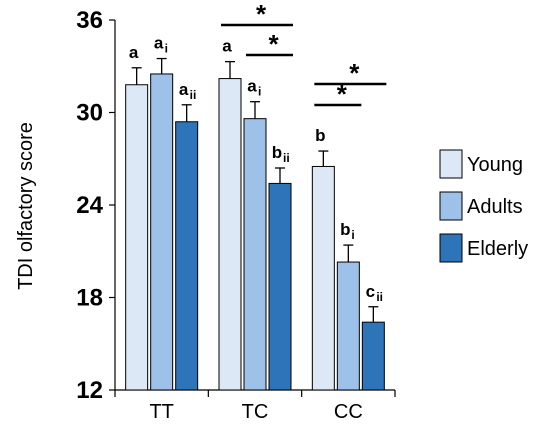 Image resolution: width=550 pixels, height=428 pixels. I want to click on y-tick-label: 36, so click(89, 20).